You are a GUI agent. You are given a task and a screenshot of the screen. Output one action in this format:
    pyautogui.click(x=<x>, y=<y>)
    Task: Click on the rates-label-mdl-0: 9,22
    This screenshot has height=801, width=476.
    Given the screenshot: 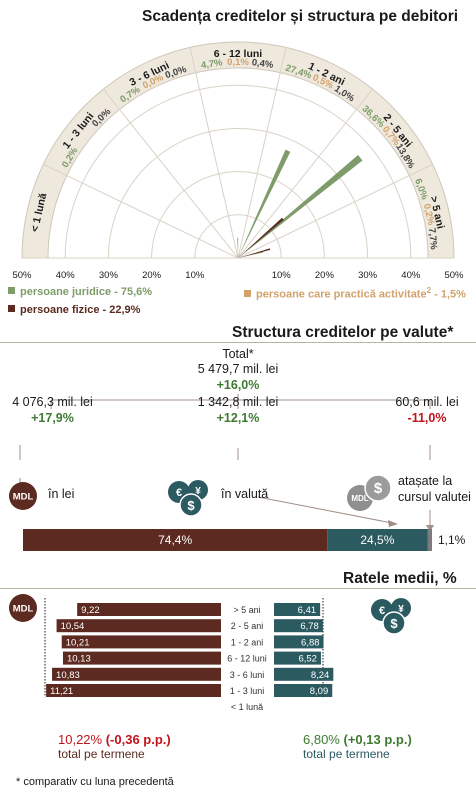 What is the action you would take?
    pyautogui.click(x=90, y=610)
    